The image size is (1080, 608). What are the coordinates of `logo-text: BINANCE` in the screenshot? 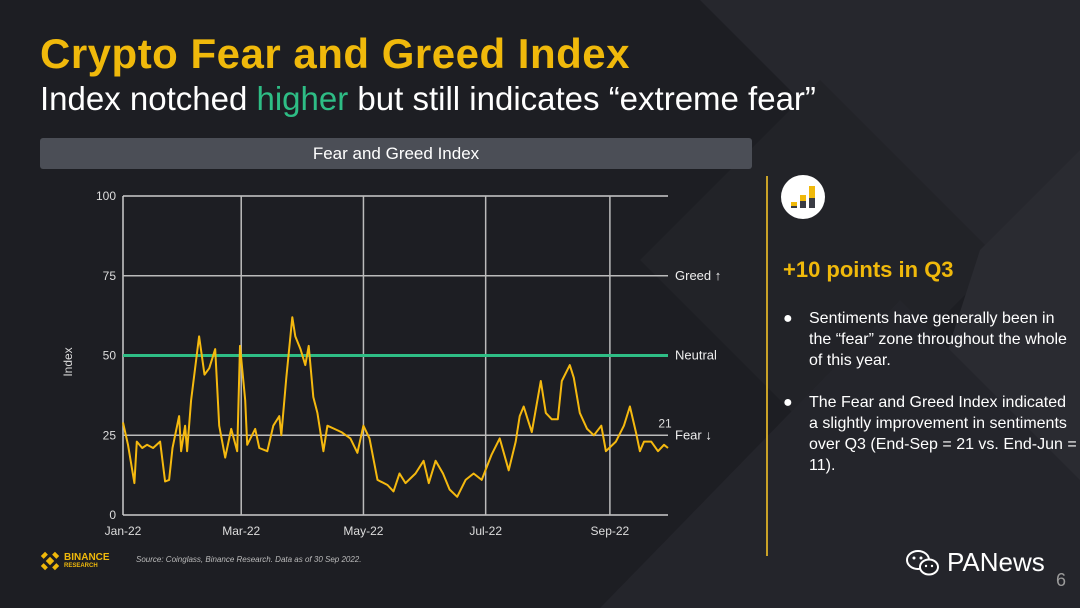 It's located at (87, 557).